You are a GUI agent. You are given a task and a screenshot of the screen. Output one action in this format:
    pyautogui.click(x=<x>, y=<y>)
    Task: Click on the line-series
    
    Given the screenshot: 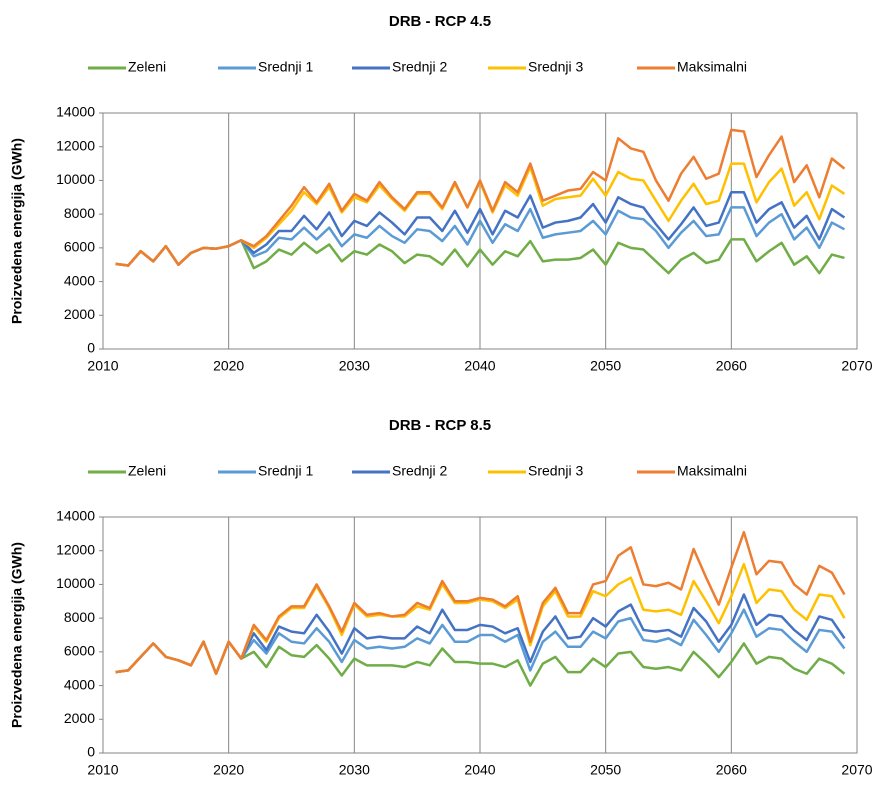 What is the action you would take?
    pyautogui.click(x=480, y=197)
    